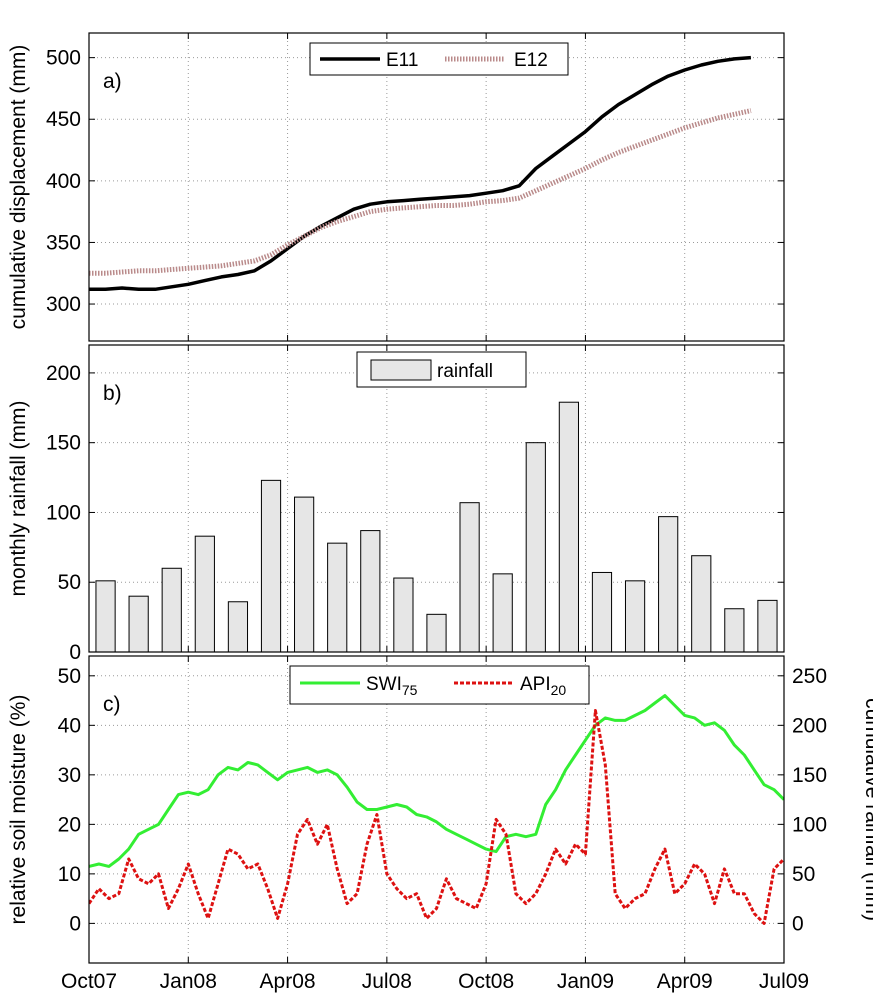 This screenshot has width=873, height=1000. Describe the element at coordinates (18, 810) in the screenshot. I see `y-axis-label: relative soil moisture (%)` at that location.